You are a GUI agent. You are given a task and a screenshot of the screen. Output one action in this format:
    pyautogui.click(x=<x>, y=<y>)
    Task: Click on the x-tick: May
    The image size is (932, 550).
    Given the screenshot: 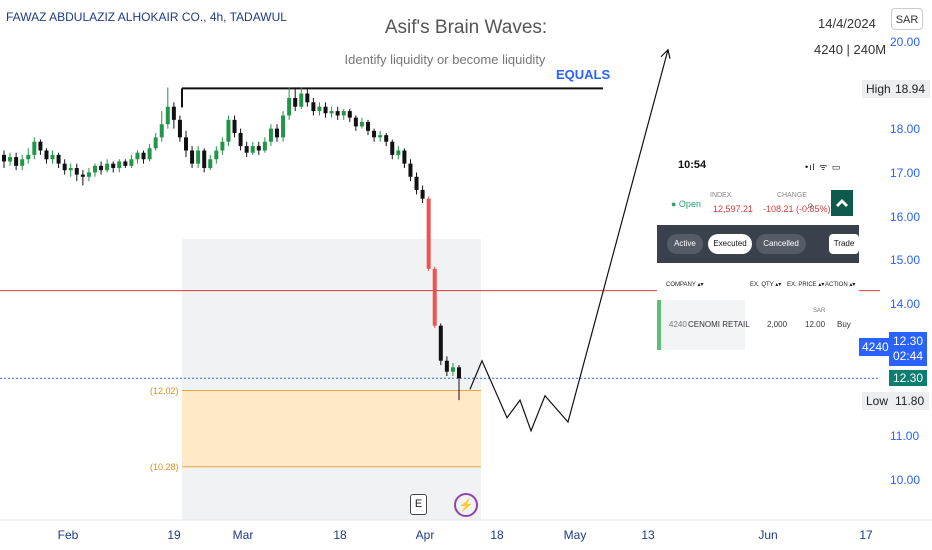 What is the action you would take?
    pyautogui.click(x=575, y=535)
    